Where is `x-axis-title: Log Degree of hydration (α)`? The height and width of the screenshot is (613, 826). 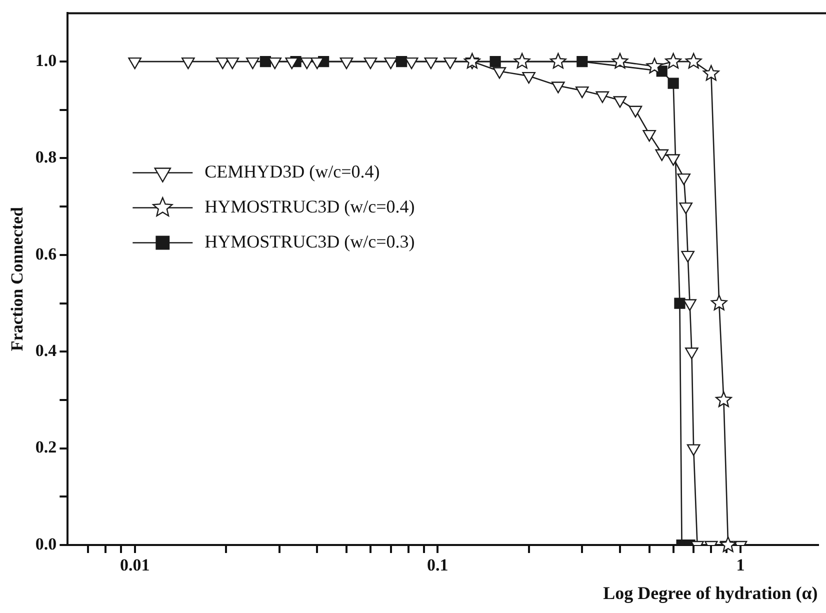
x-axis-title: Log Degree of hydration (α) is located at coordinates (710, 592).